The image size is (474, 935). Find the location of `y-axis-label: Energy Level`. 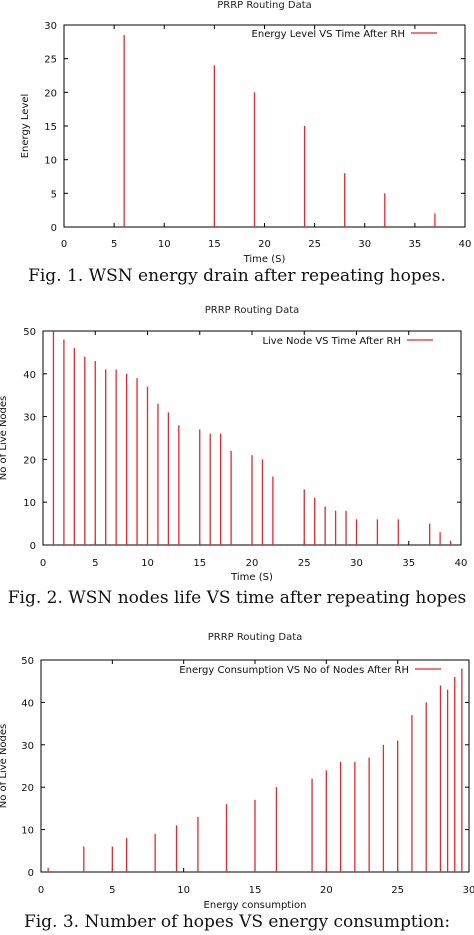

y-axis-label: Energy Level is located at coordinates (25, 126).